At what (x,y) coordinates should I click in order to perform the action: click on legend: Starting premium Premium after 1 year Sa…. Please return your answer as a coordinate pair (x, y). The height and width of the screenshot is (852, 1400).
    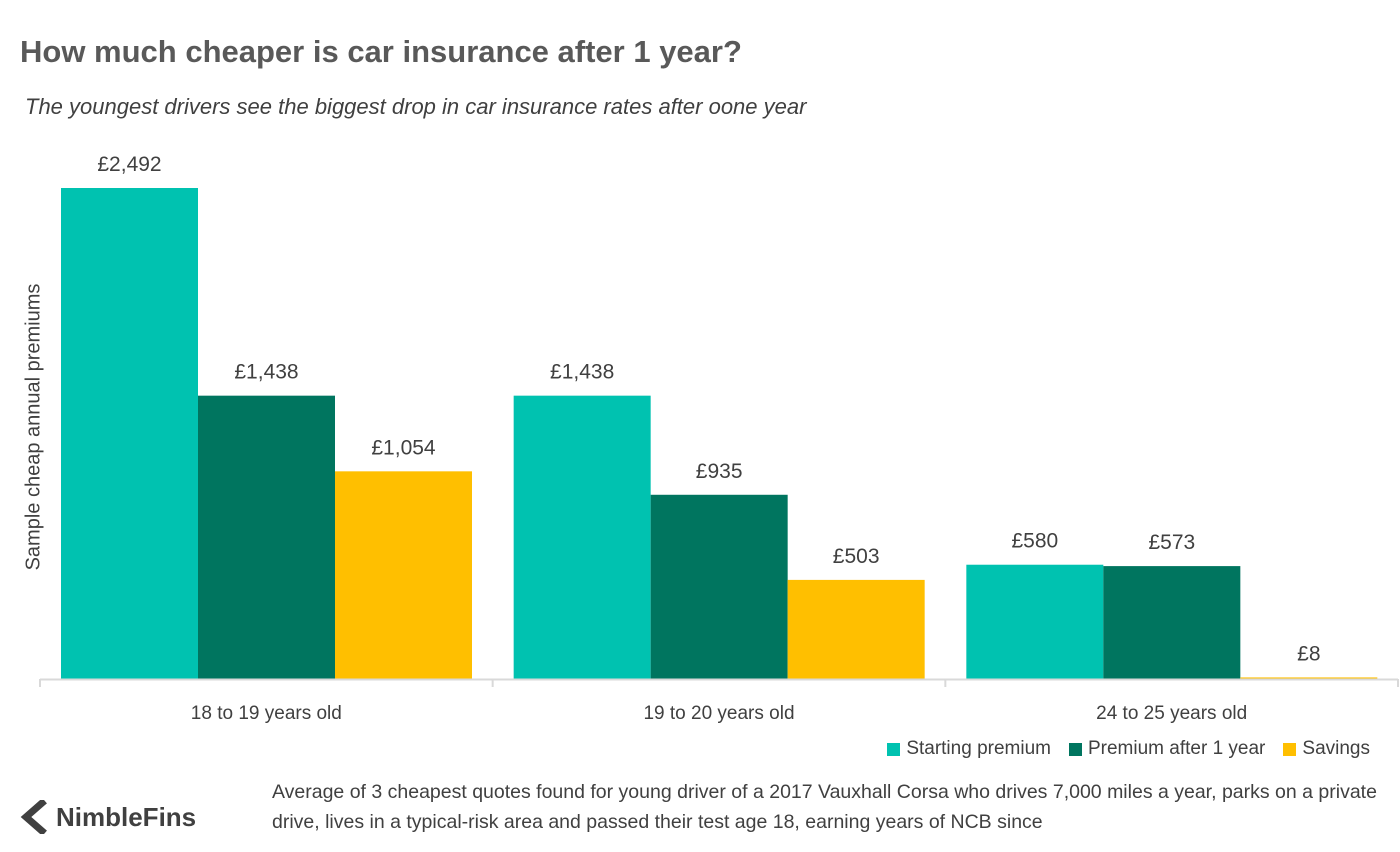
    Looking at the image, I should click on (1128, 749).